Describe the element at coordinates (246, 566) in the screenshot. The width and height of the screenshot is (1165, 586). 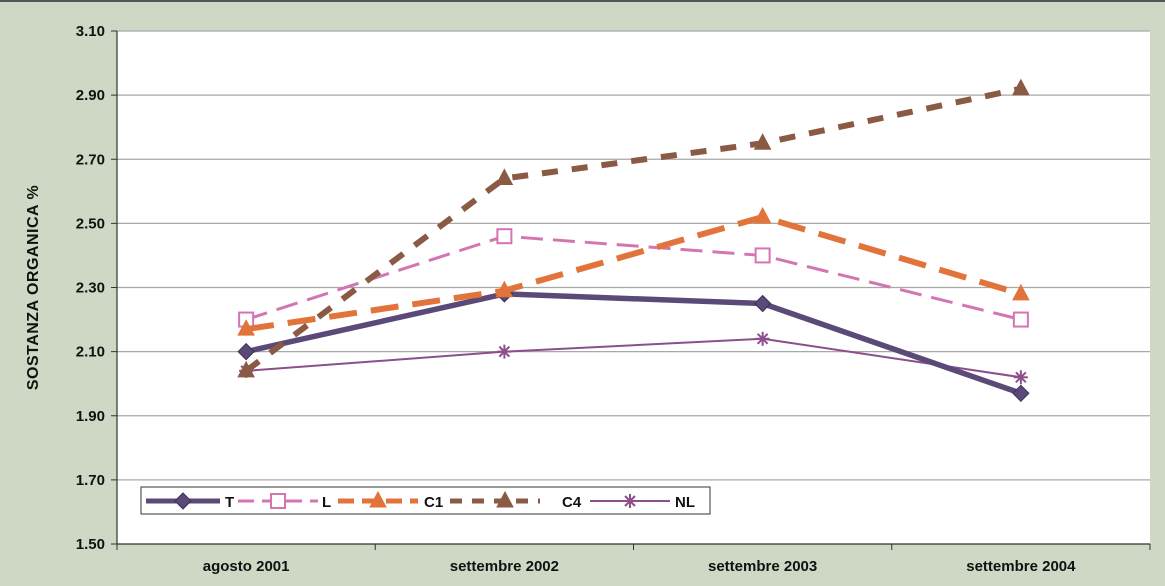
I see `x-tick-label: agosto 2001` at that location.